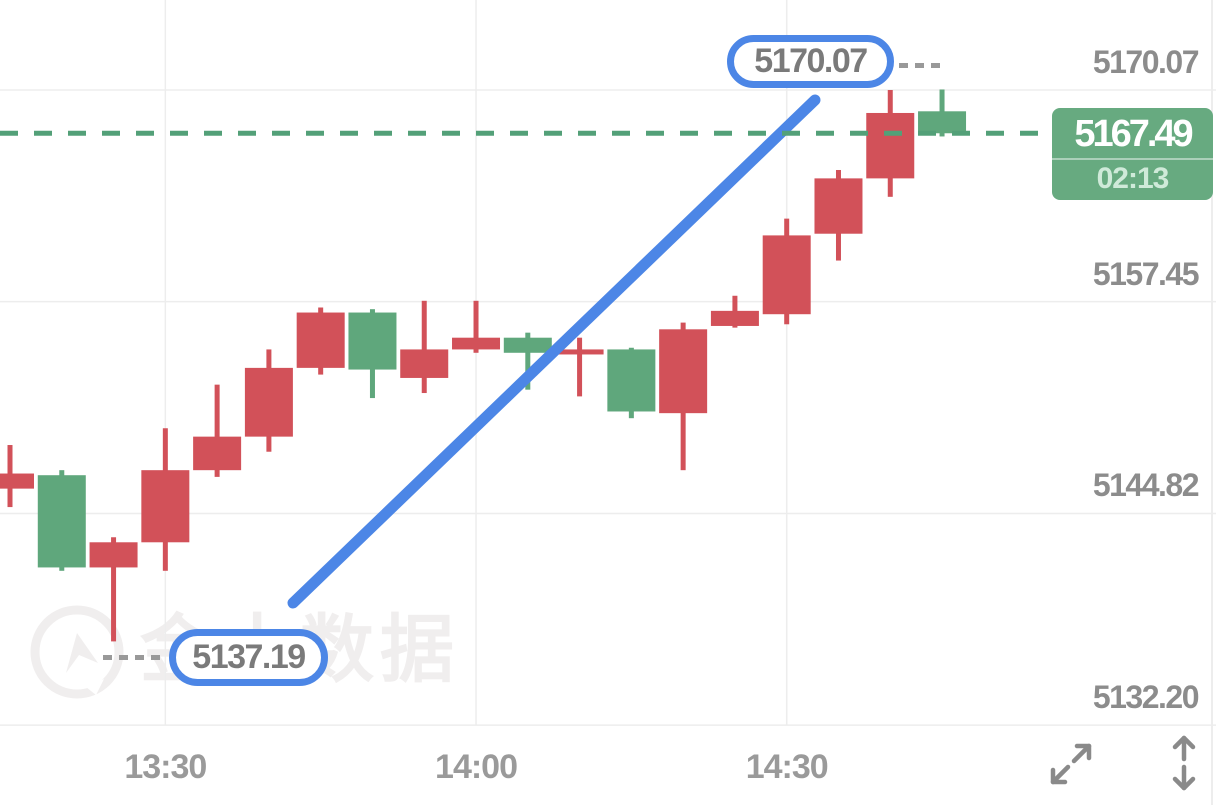 This screenshot has width=1216, height=805. I want to click on y-axis-label: 5170.07, so click(1146, 62).